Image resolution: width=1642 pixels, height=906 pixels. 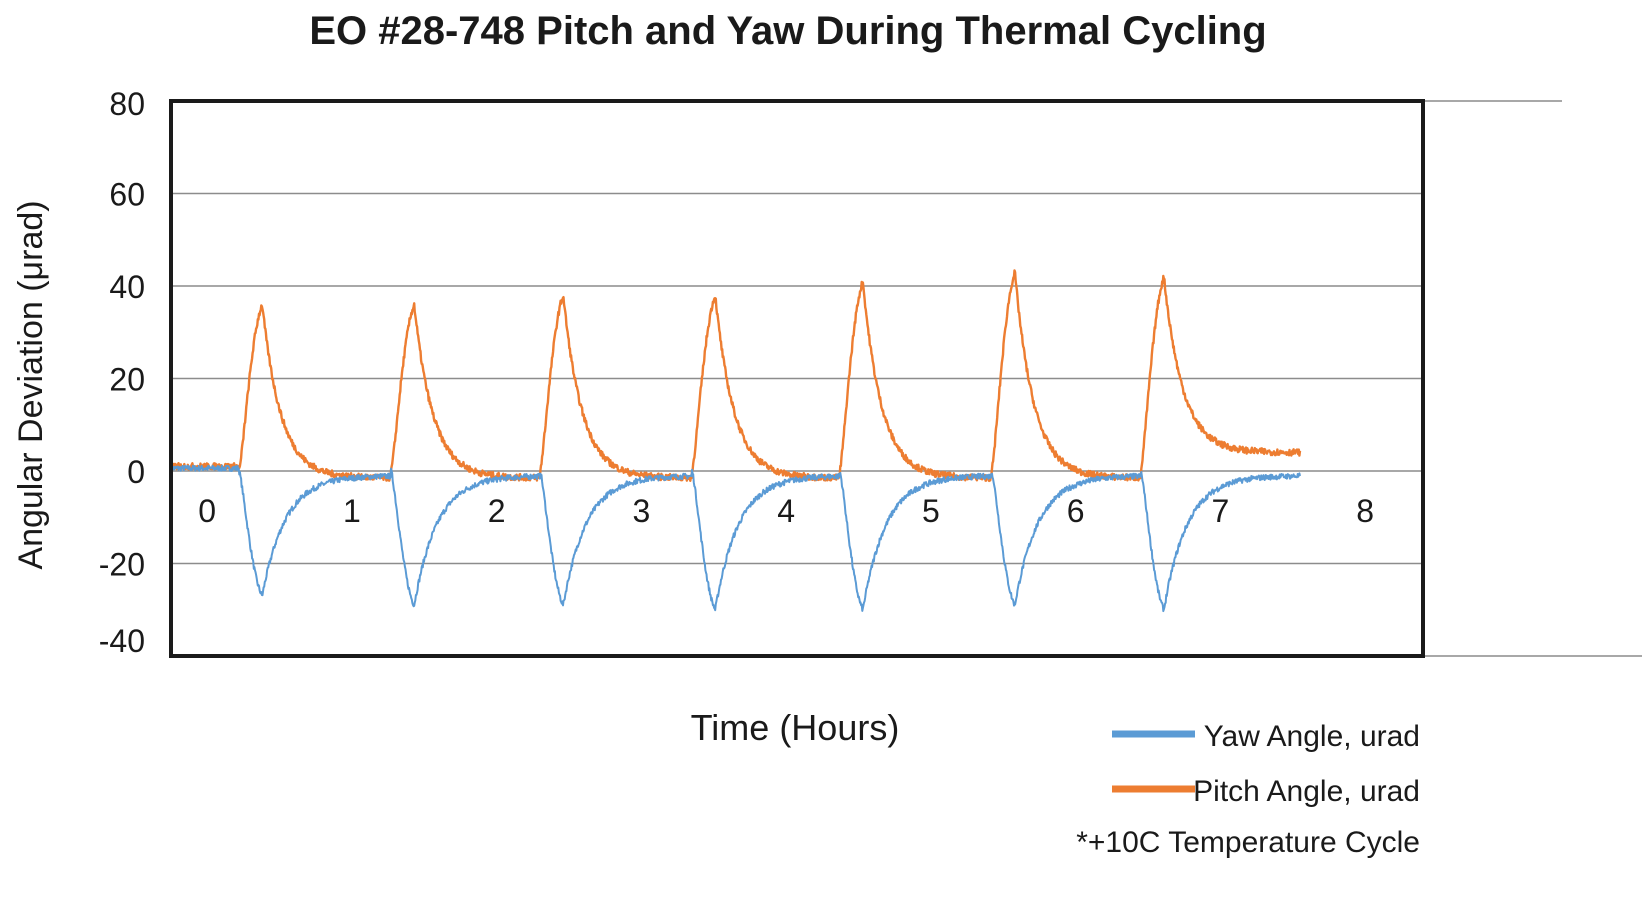 I want to click on x-tick-label: 5, so click(x=931, y=511).